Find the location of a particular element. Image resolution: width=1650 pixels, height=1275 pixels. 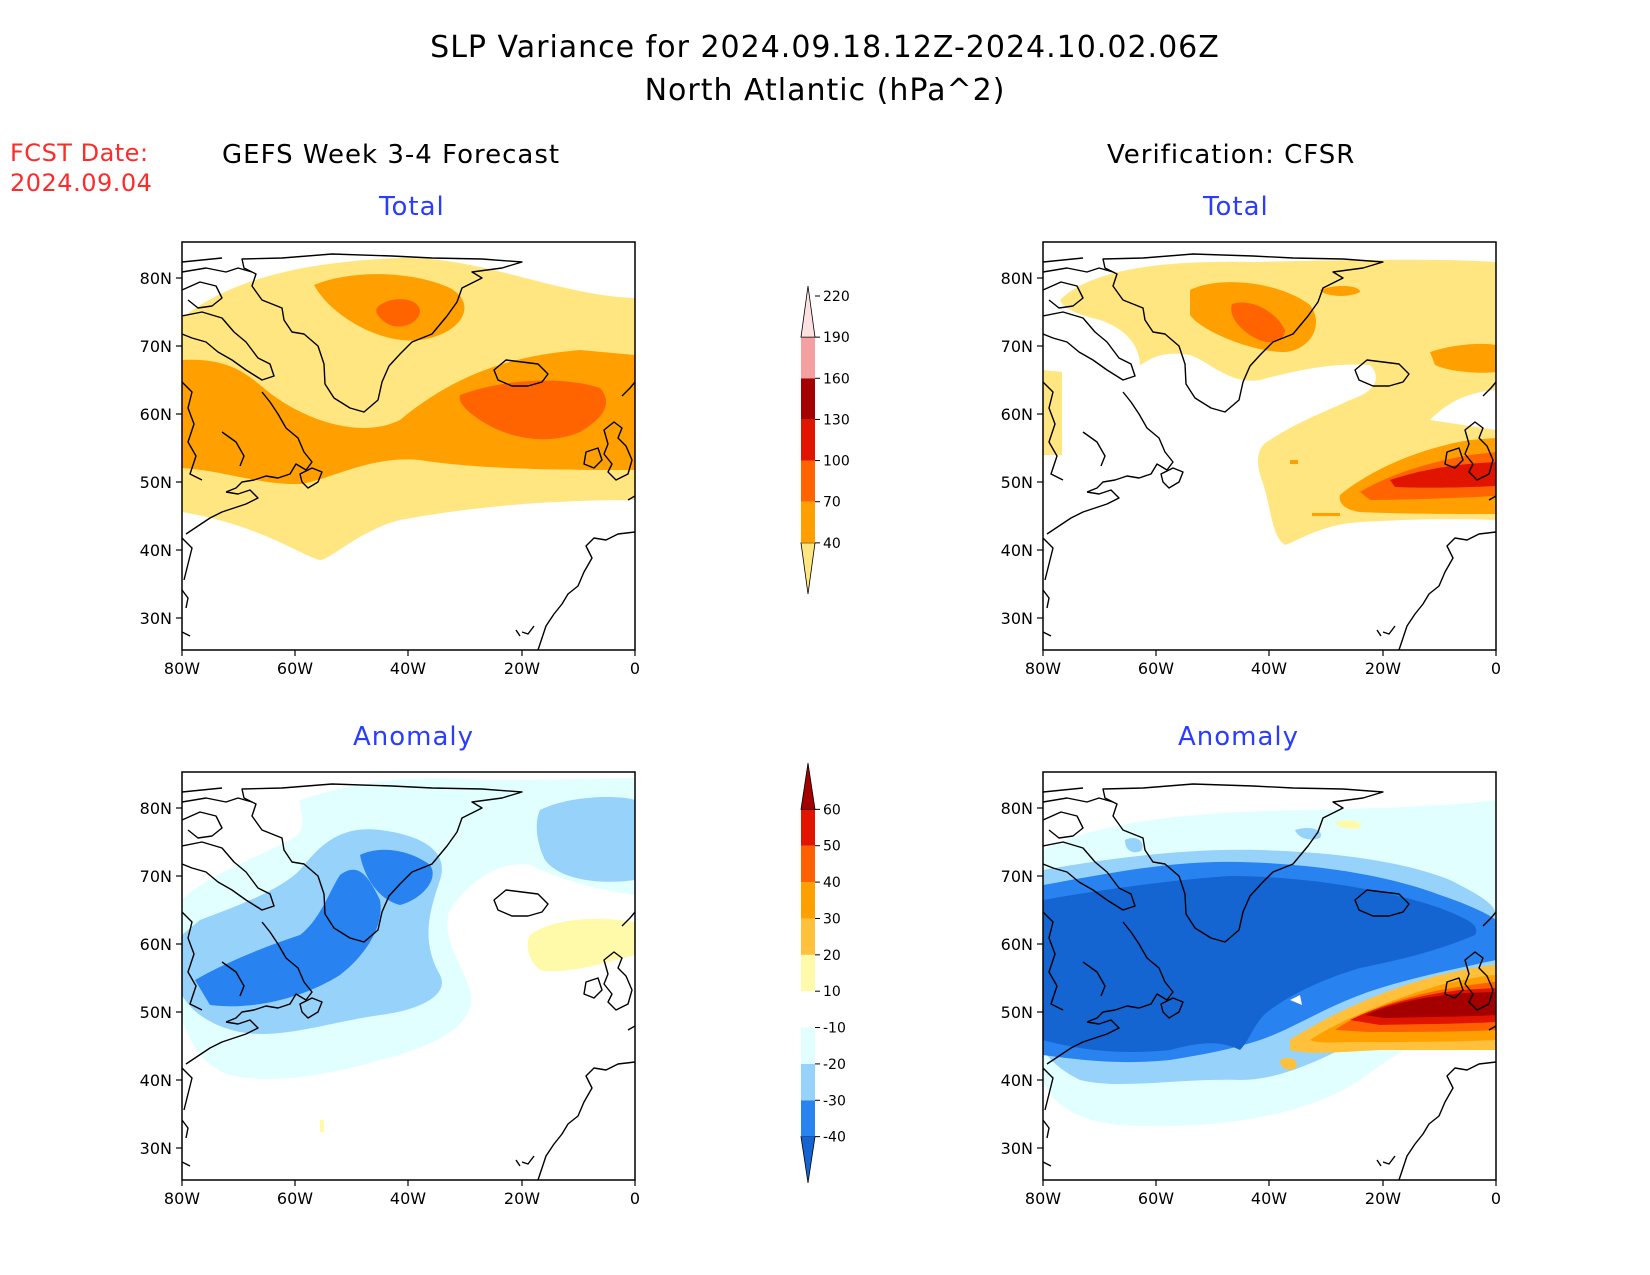

anomaly-colorbar-level-label: 50 is located at coordinates (832, 847).